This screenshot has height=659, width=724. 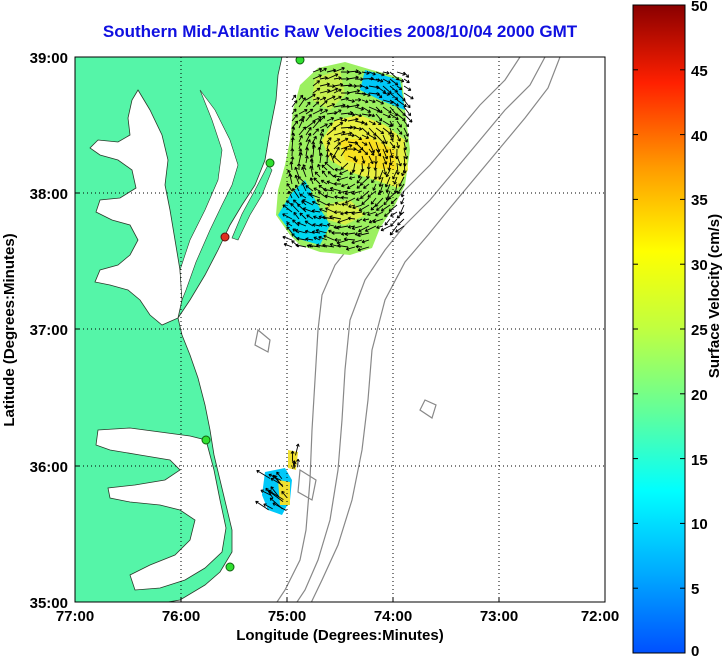 I want to click on colorbar-tick-label: 50, so click(x=699, y=7).